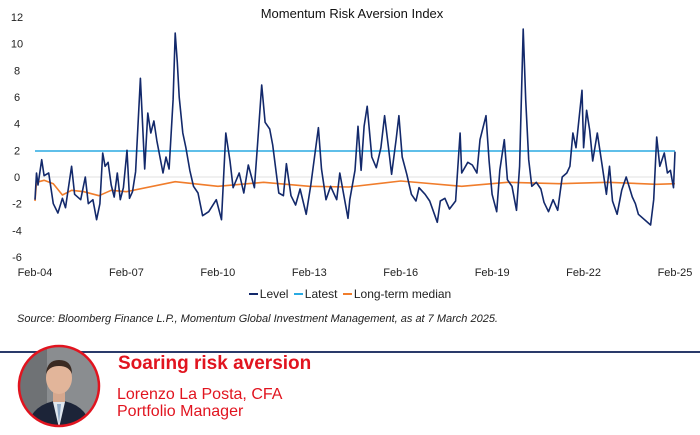  I want to click on y-tick-label: 2, so click(17, 151).